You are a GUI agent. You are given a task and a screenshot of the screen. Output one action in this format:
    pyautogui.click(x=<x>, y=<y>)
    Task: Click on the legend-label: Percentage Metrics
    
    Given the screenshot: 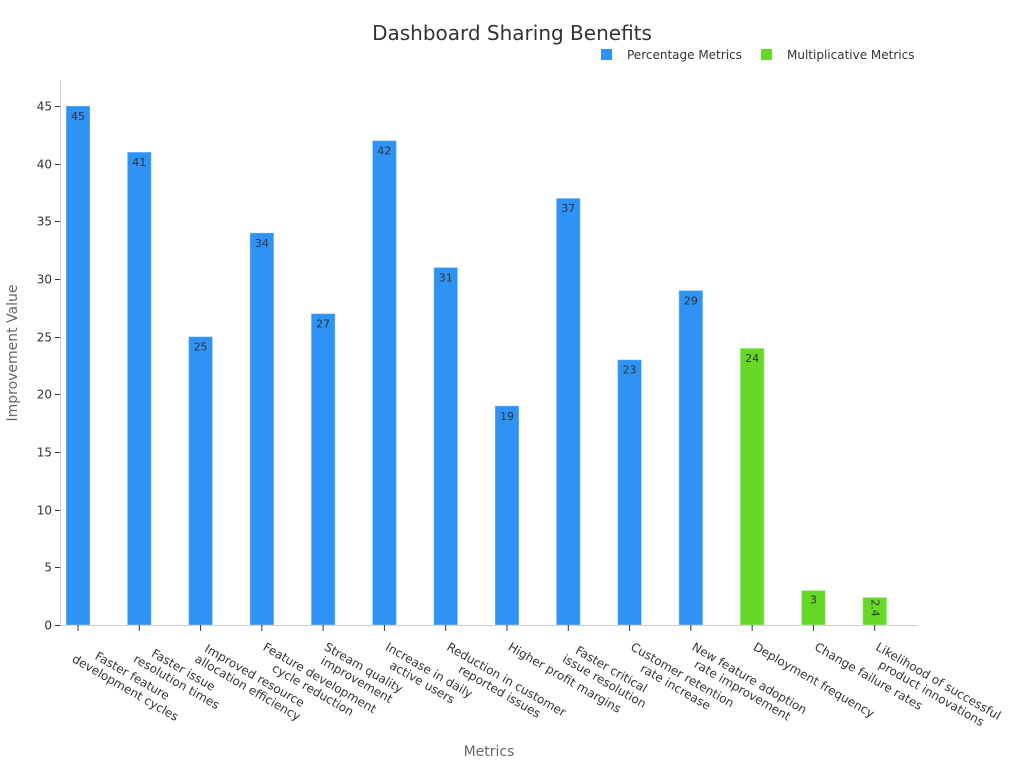 What is the action you would take?
    pyautogui.click(x=684, y=55)
    